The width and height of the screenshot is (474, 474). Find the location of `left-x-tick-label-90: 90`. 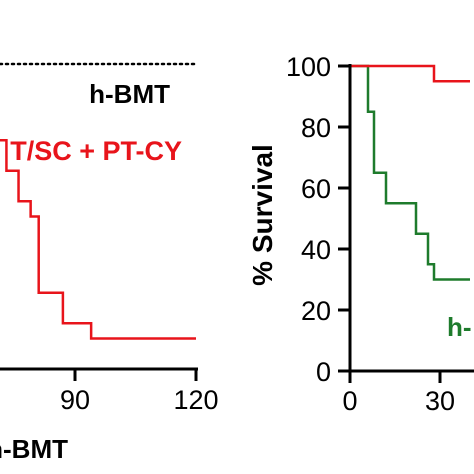

left-x-tick-label-90: 90 is located at coordinates (75, 400).